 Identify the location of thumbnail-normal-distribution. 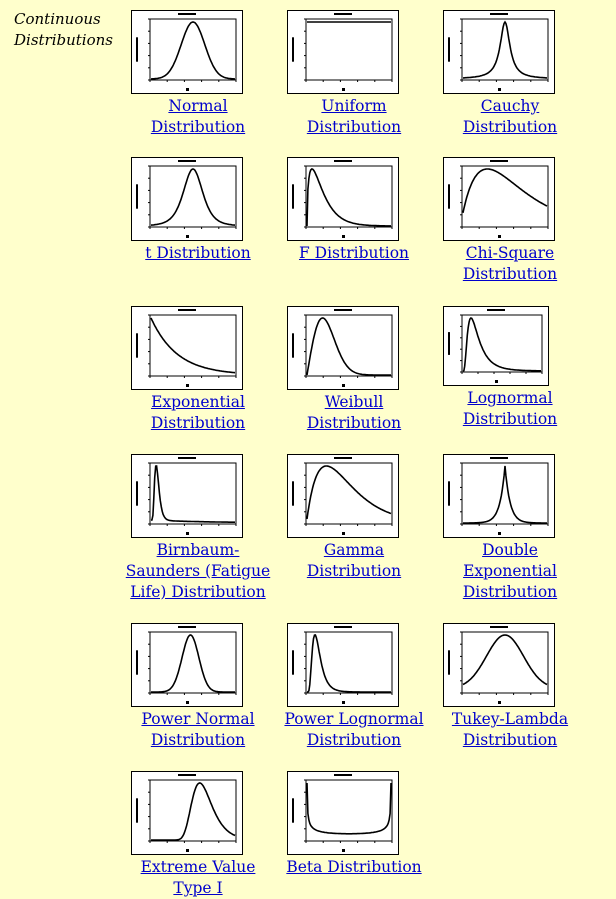
(187, 52).